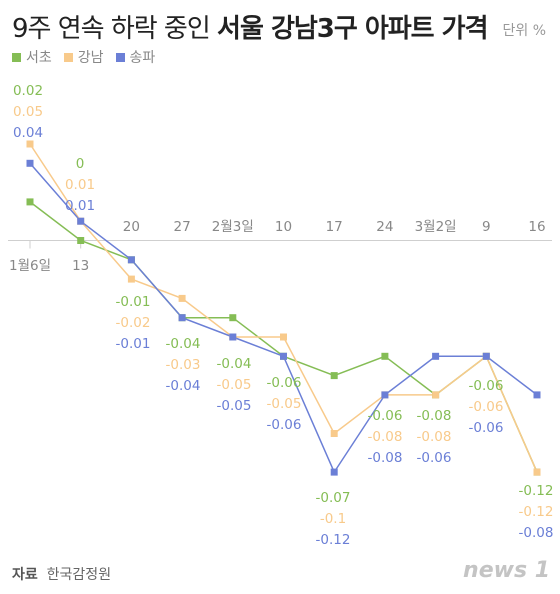  I want to click on legend-label-gangnam: 강남, so click(90, 58).